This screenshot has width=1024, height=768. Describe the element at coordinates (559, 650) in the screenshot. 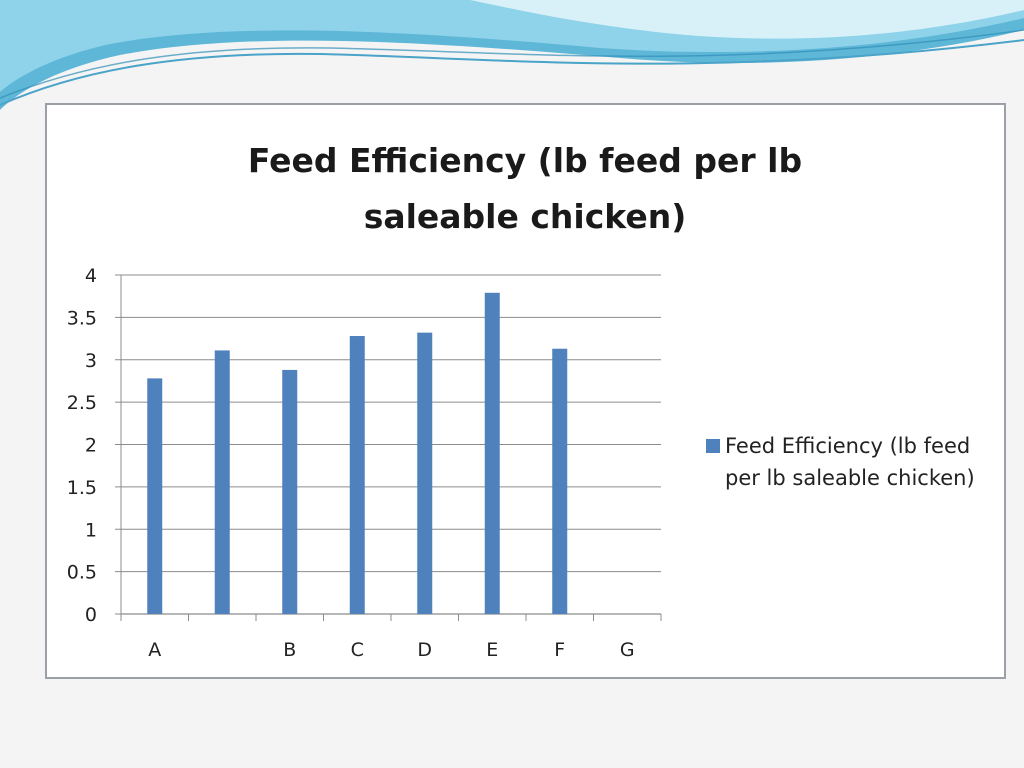

I see `x-tick-label: F` at that location.